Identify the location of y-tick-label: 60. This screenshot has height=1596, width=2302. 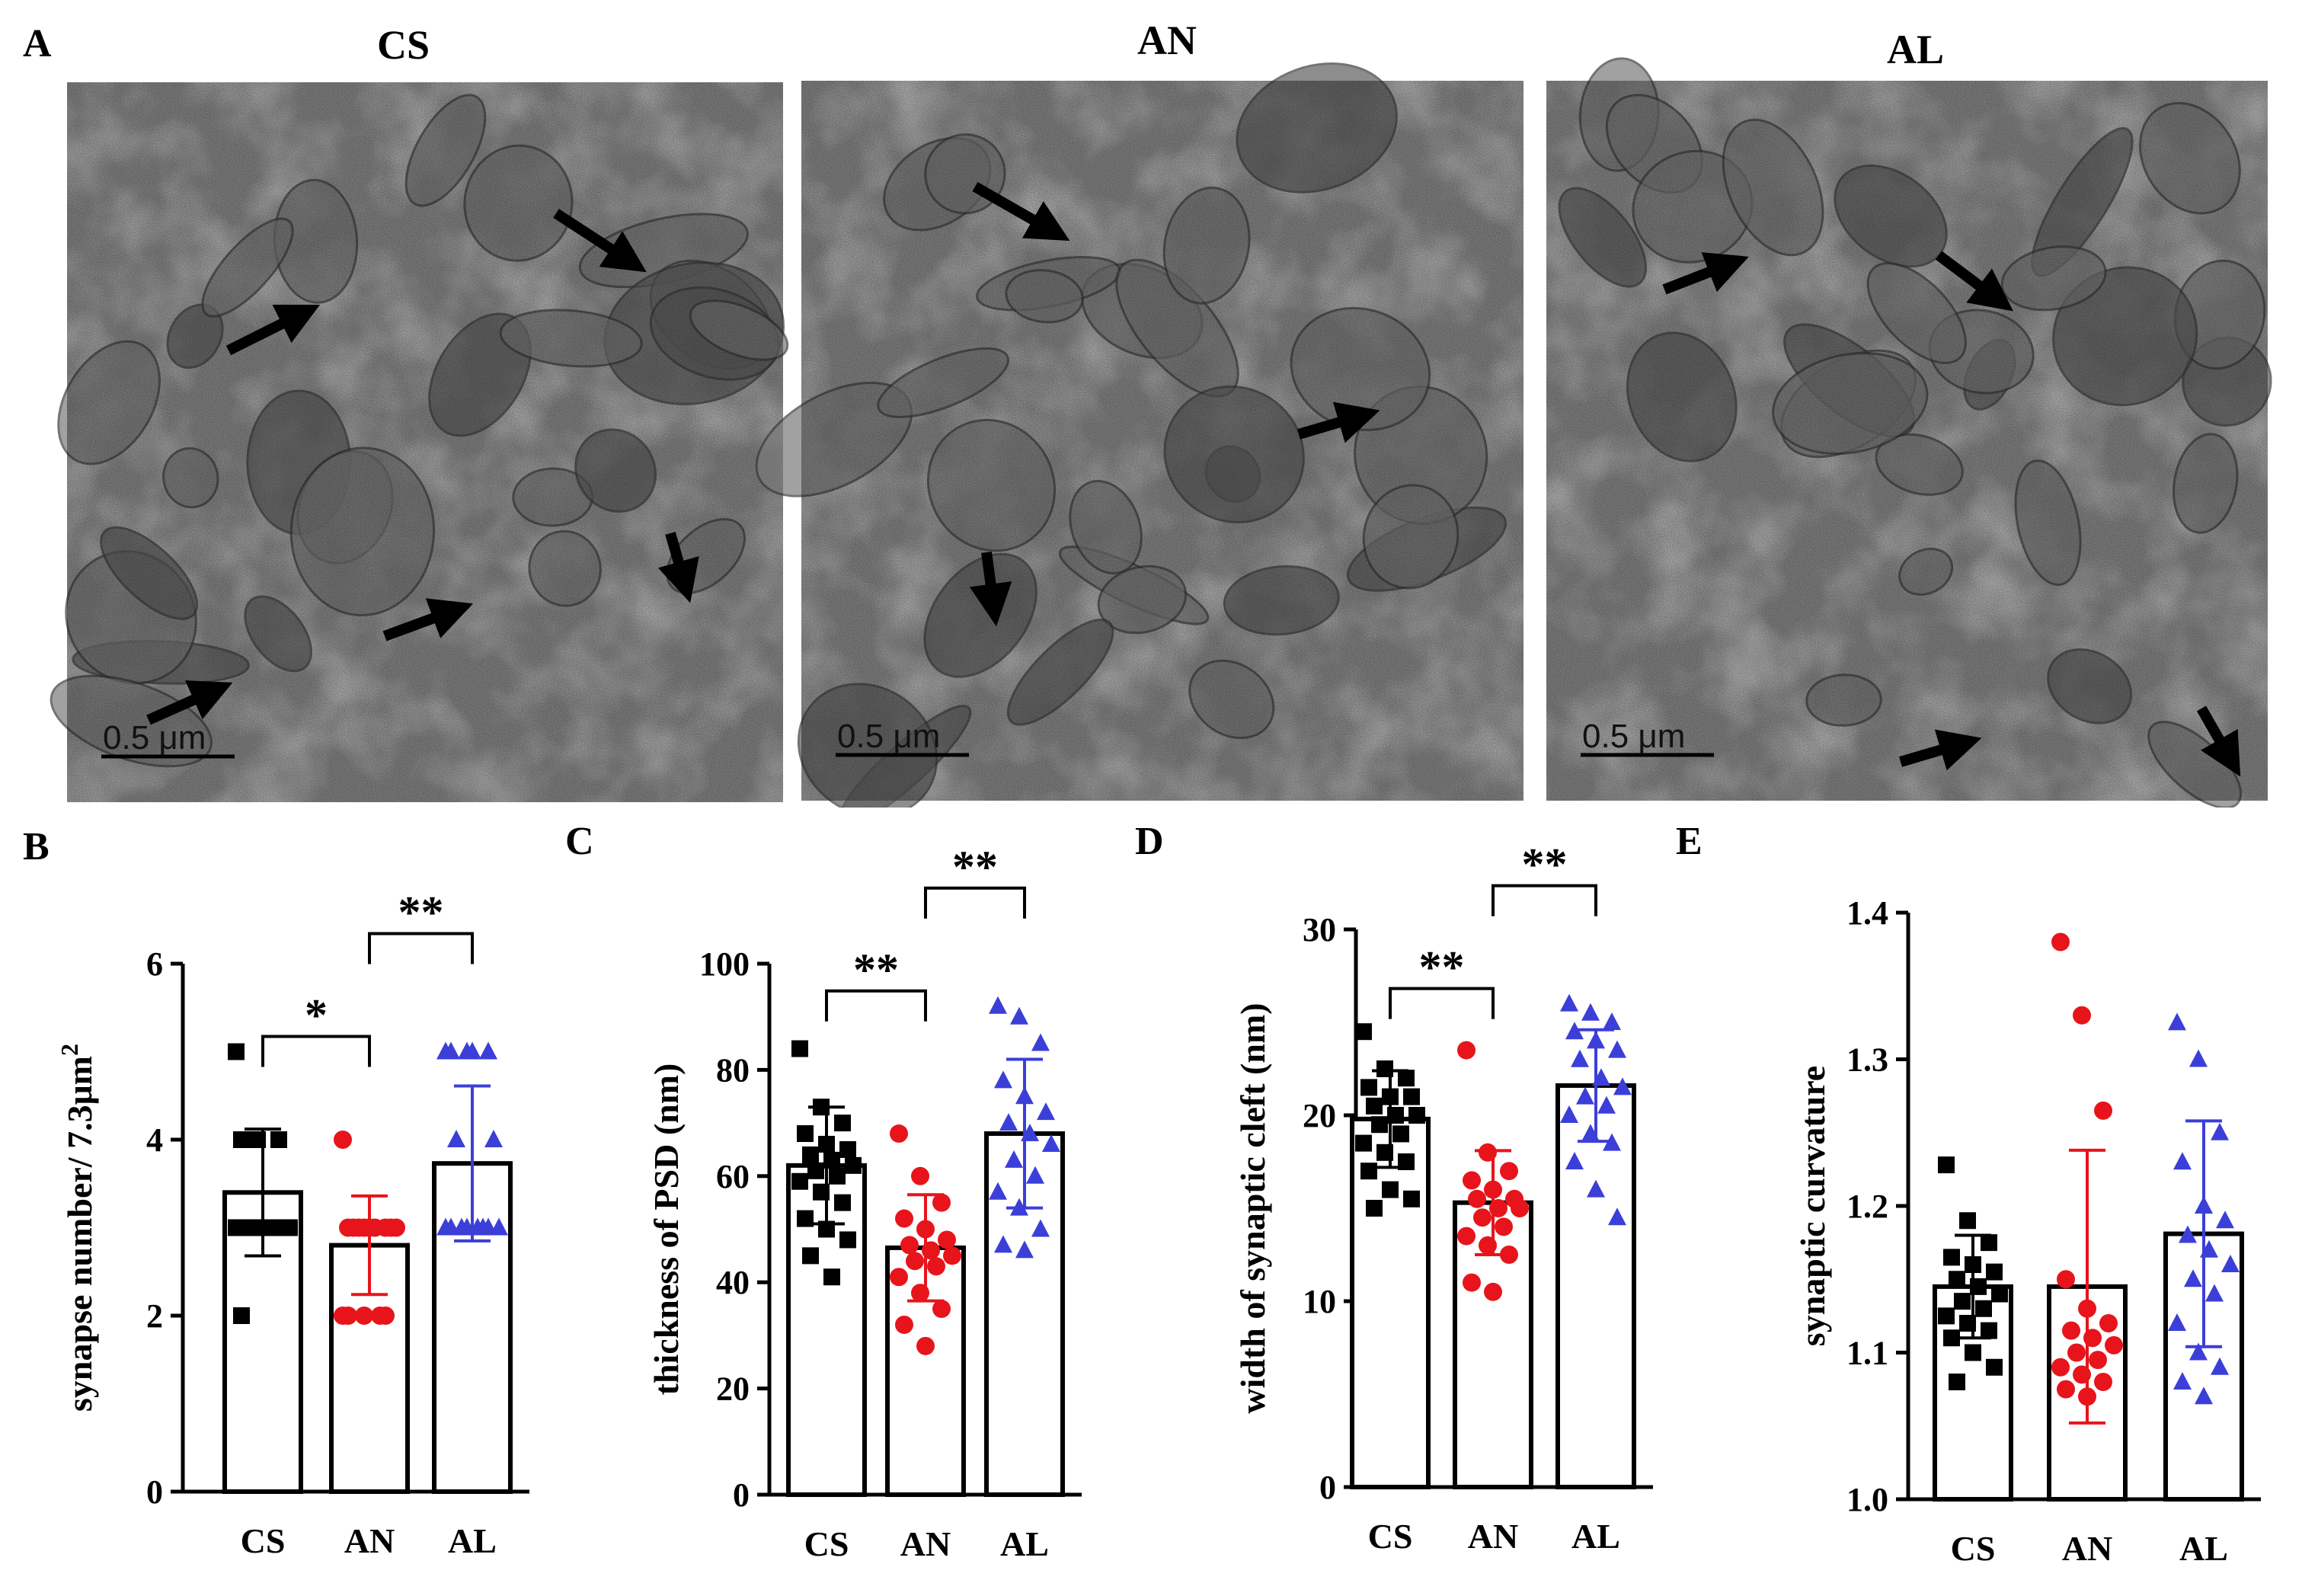
(733, 1176).